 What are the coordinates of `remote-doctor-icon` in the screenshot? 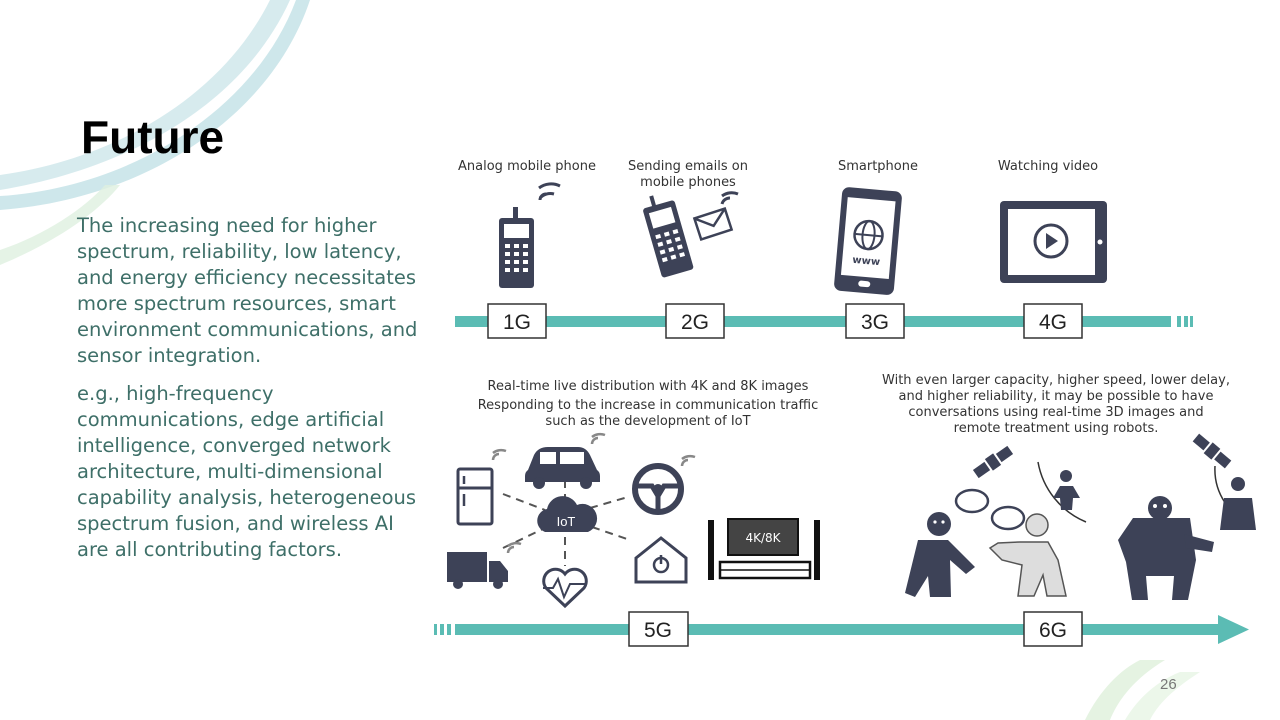 It's located at (1062, 492).